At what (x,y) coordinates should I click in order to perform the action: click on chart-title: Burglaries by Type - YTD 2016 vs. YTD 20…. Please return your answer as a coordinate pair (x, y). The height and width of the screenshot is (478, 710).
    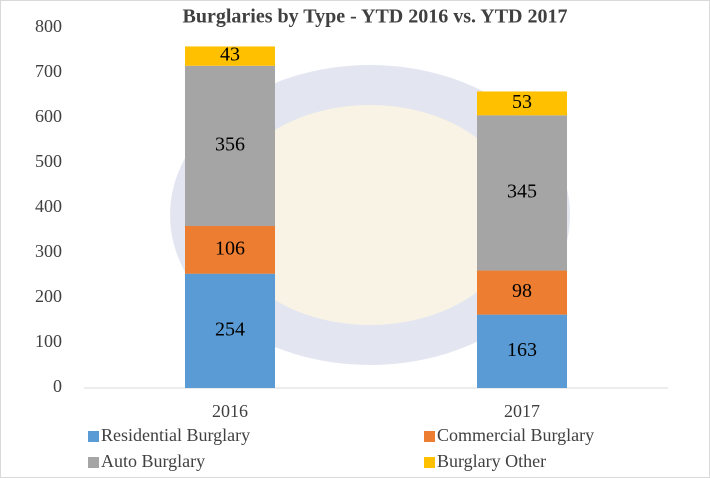
    Looking at the image, I should click on (374, 17).